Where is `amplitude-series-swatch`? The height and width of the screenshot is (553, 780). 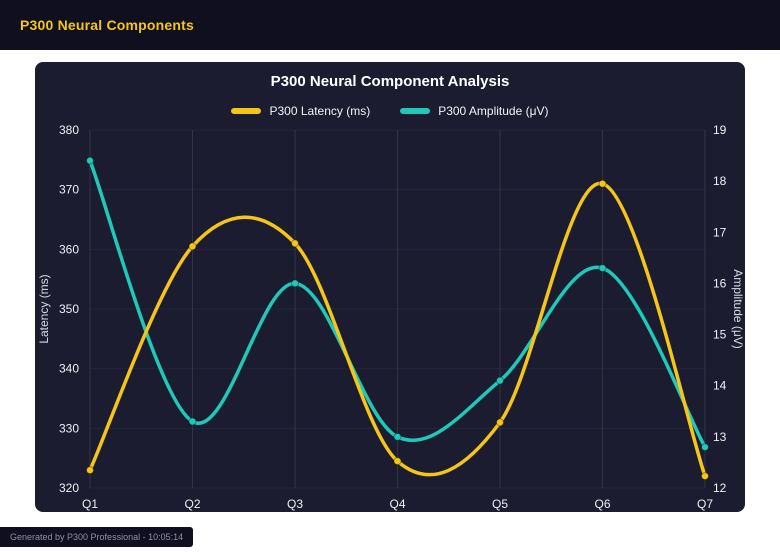
amplitude-series-swatch is located at coordinates (415, 111).